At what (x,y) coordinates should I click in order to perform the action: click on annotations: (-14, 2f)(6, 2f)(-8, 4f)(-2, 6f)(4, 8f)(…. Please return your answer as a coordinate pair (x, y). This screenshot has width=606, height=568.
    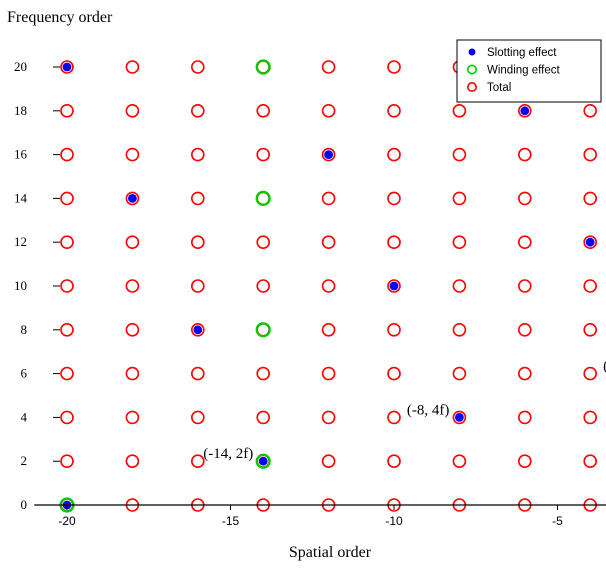
    Looking at the image, I should click on (404, 411).